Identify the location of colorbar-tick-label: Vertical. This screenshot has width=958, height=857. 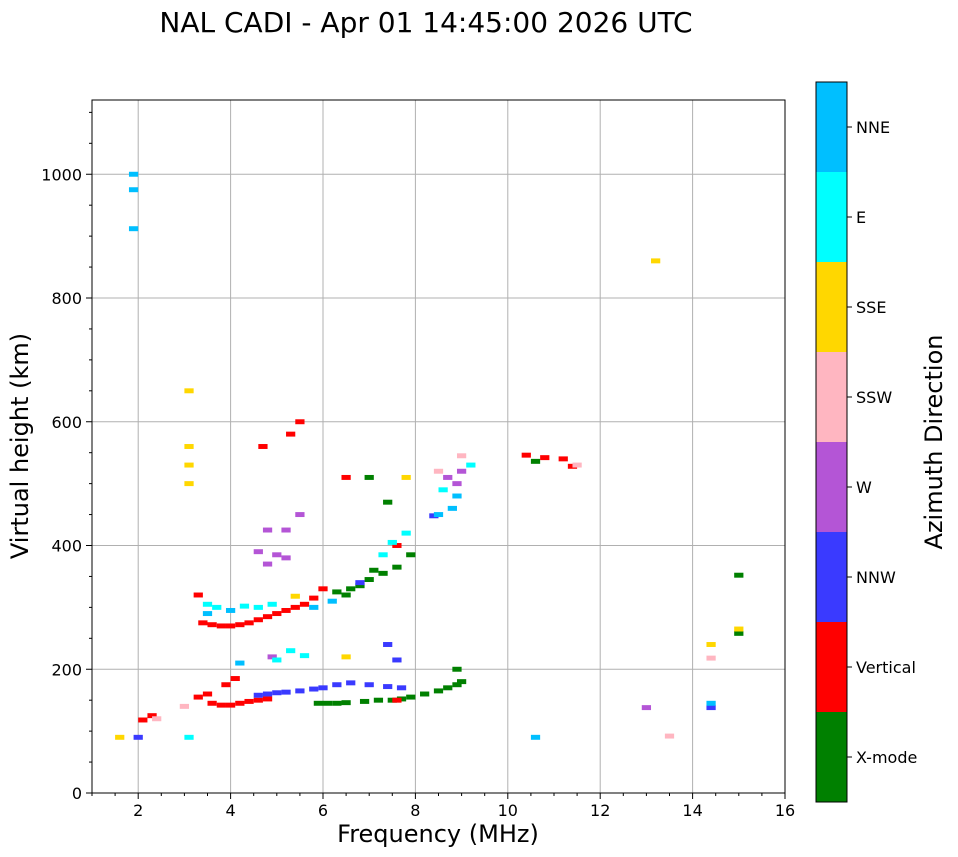
(886, 667).